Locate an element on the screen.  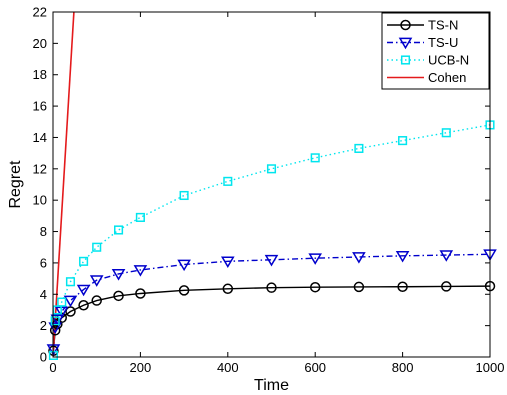
x-axis-label: Time is located at coordinates (271, 385).